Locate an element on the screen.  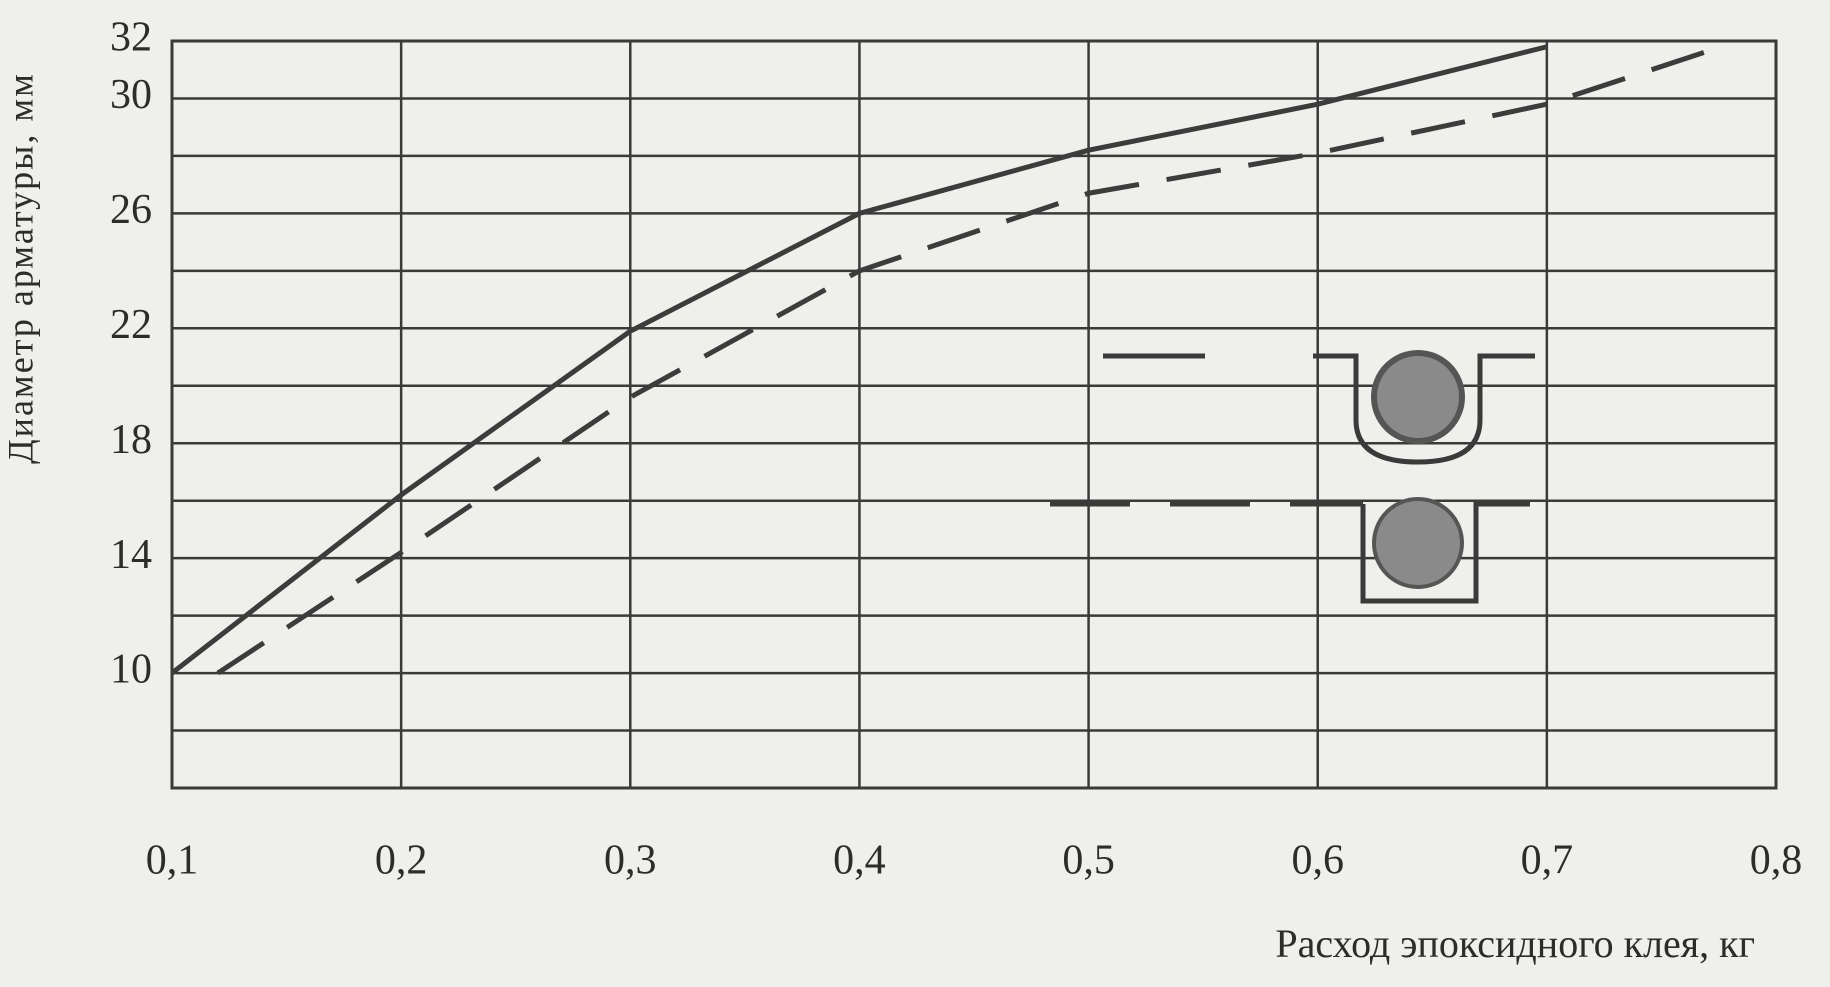
legend-solid-profile is located at coordinates (1424, 409).